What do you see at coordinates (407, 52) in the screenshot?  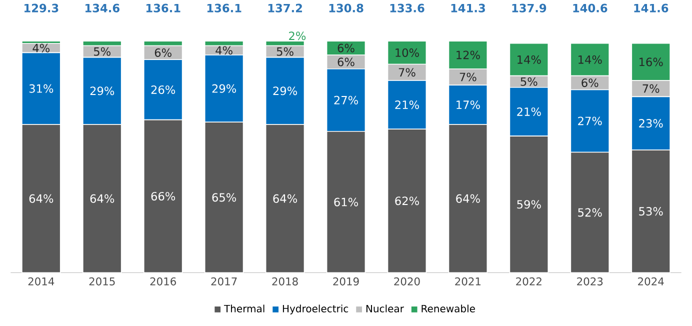 I see `data-label: 10%` at bounding box center [407, 52].